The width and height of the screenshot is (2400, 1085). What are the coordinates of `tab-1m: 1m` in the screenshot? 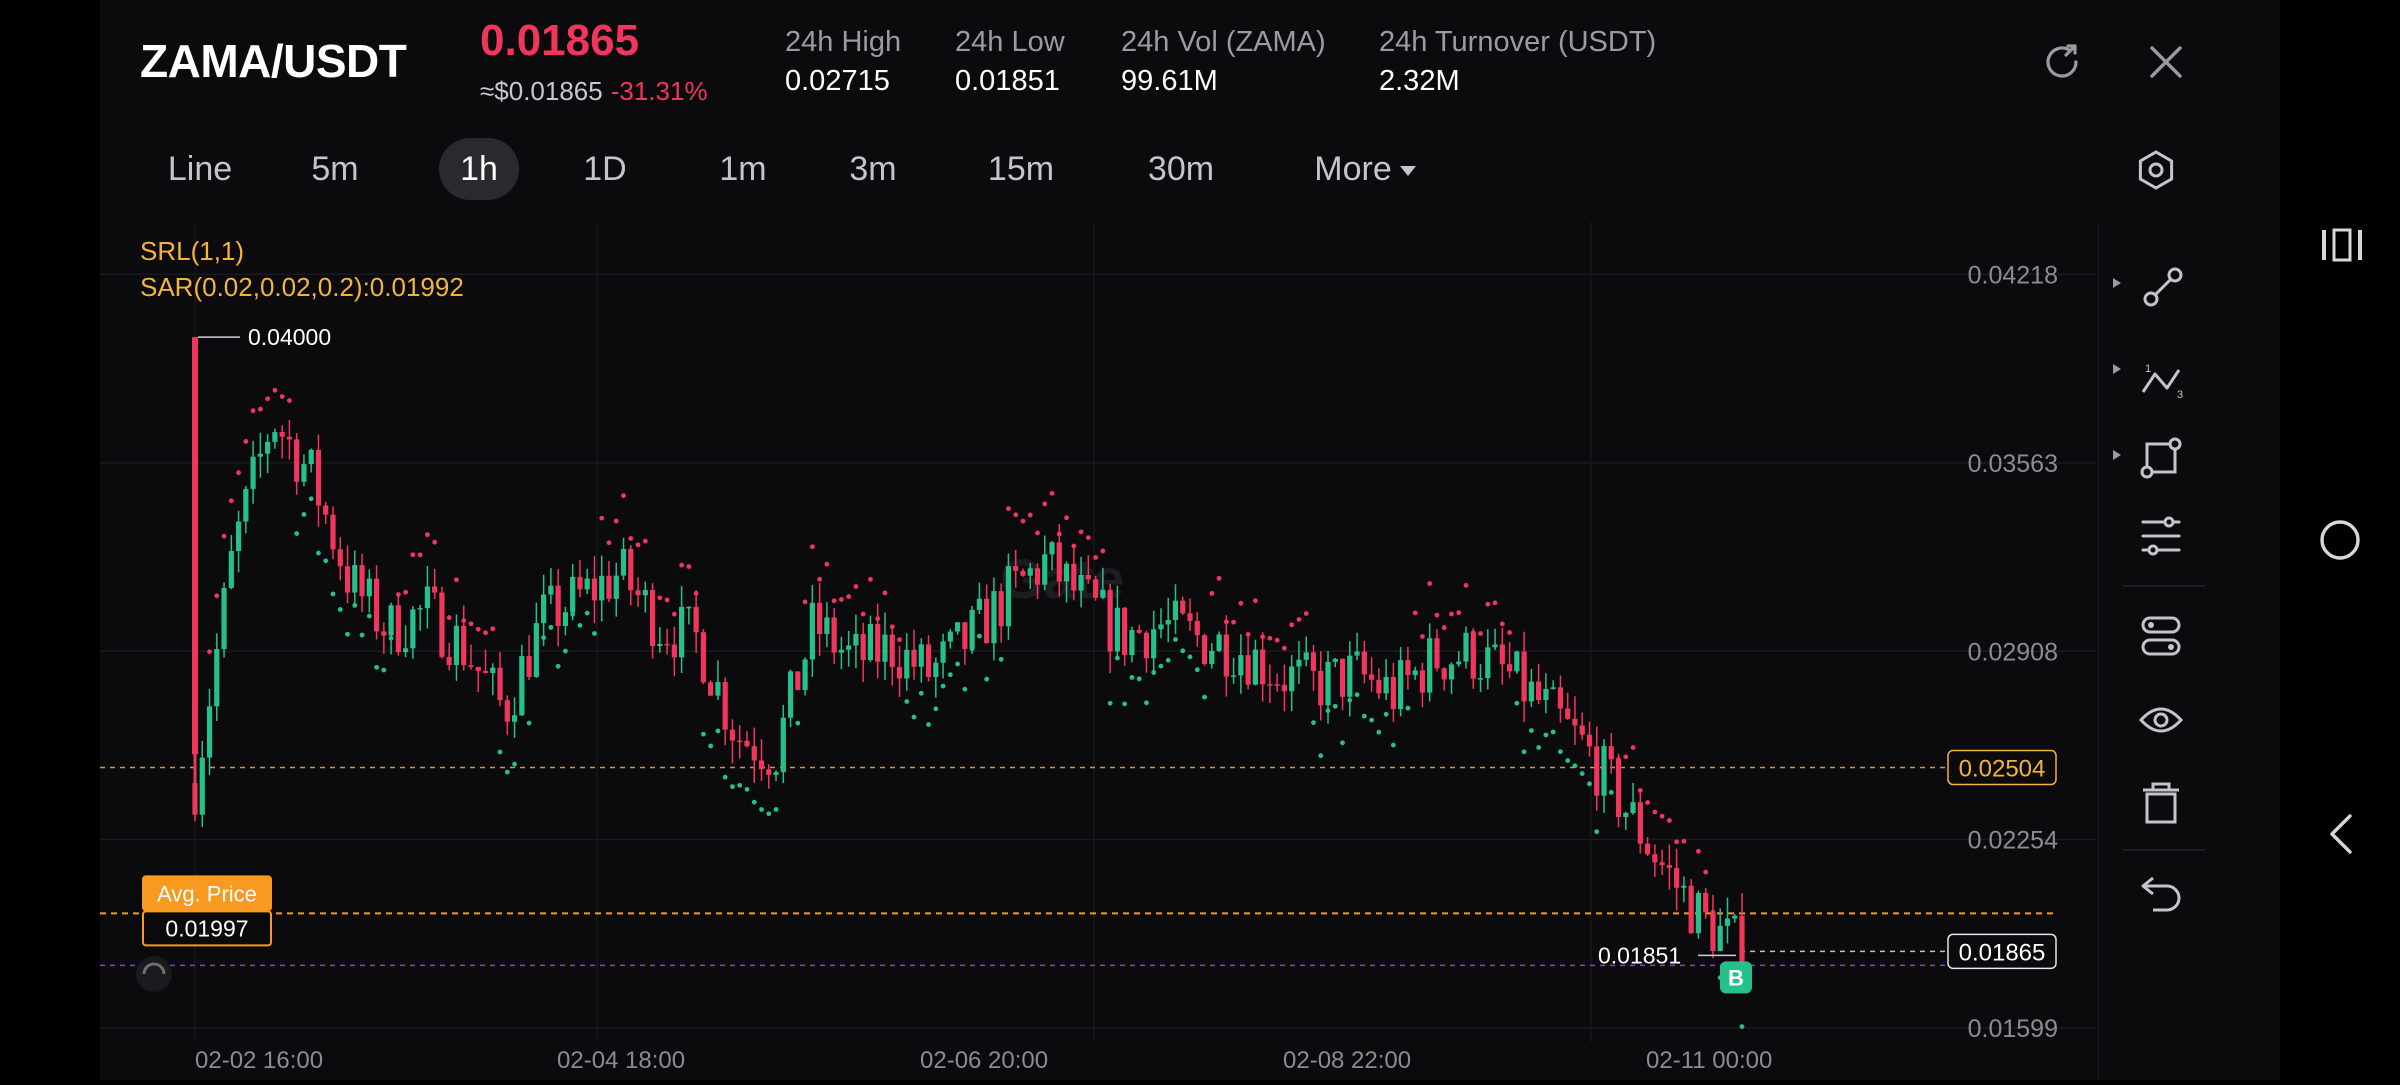 It's located at (743, 169).